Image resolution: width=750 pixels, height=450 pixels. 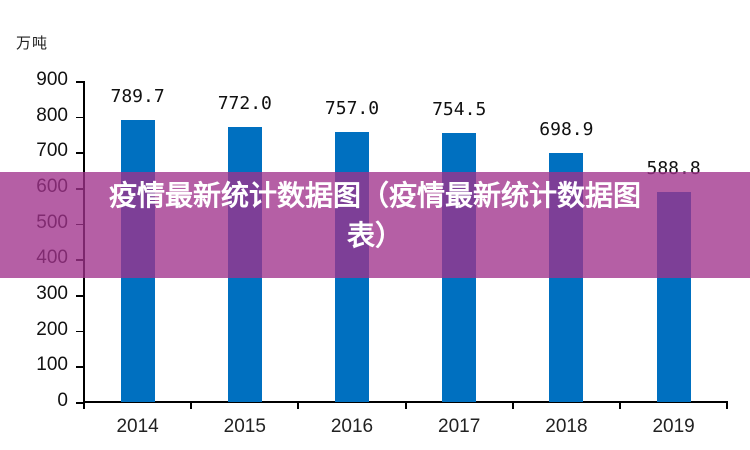 What do you see at coordinates (52, 293) in the screenshot?
I see `y-tick-label: 300` at bounding box center [52, 293].